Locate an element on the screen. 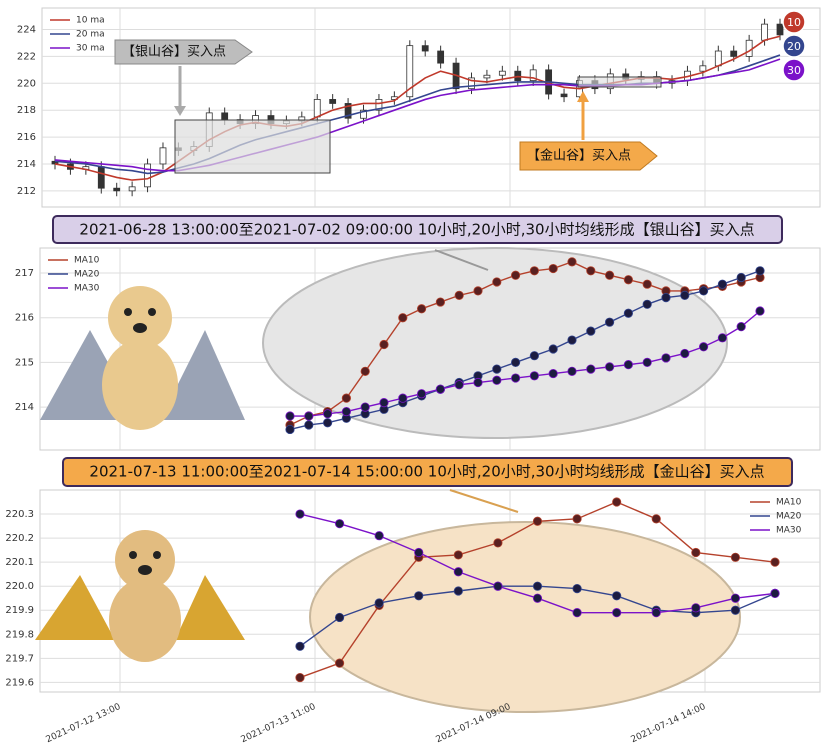  y-tick-label: 220.1 is located at coordinates (19, 562).